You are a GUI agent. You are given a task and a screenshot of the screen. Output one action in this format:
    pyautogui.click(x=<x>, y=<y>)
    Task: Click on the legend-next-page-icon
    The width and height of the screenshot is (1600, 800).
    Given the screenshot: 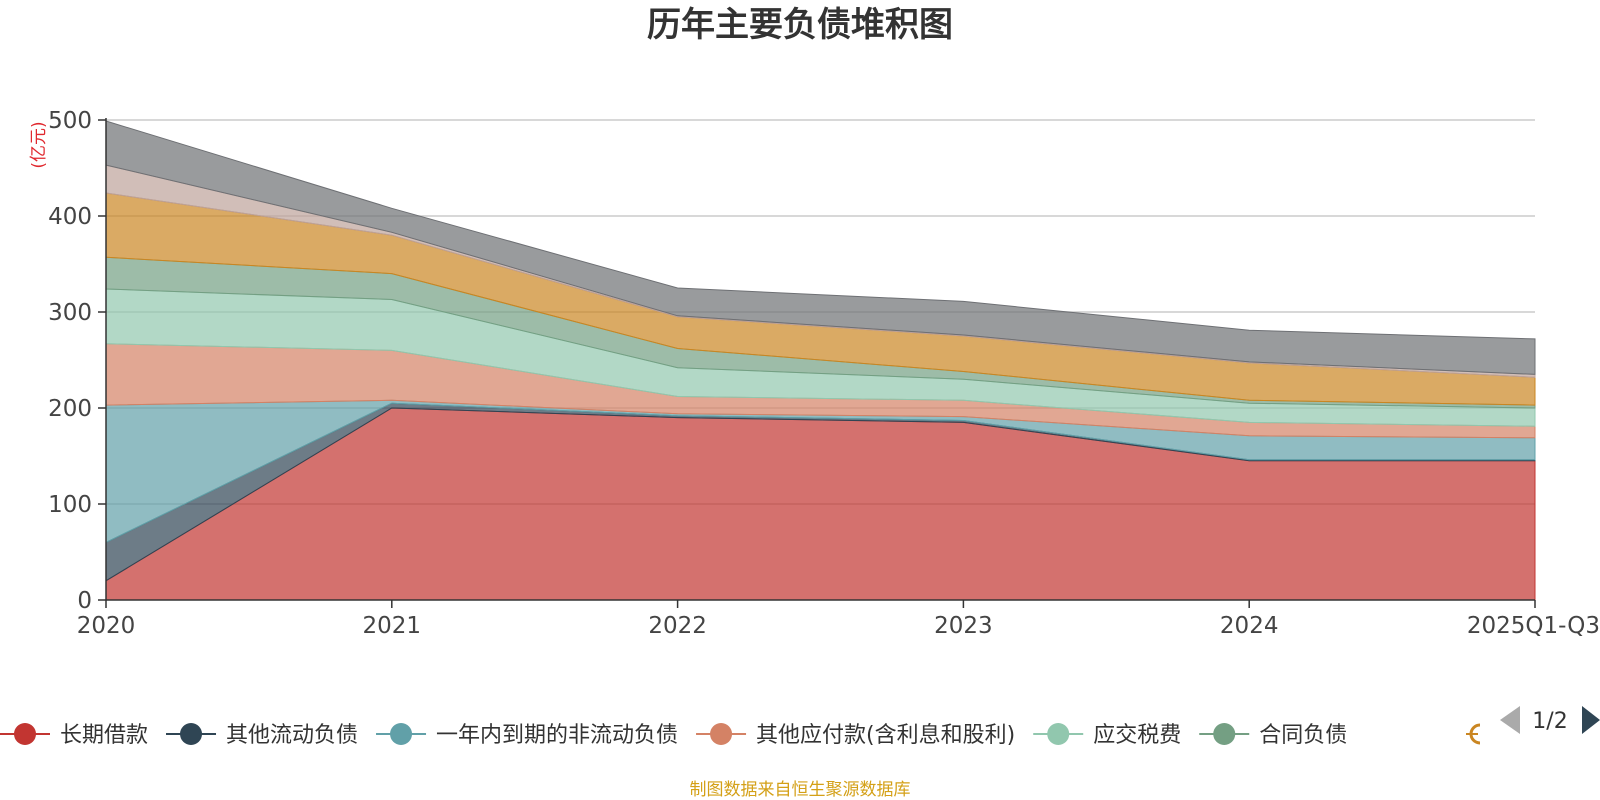 What is the action you would take?
    pyautogui.click(x=1591, y=720)
    